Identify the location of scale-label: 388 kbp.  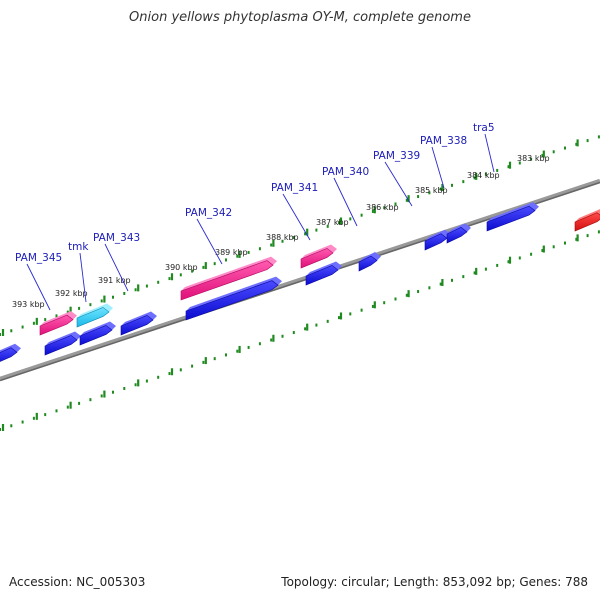
(282, 237).